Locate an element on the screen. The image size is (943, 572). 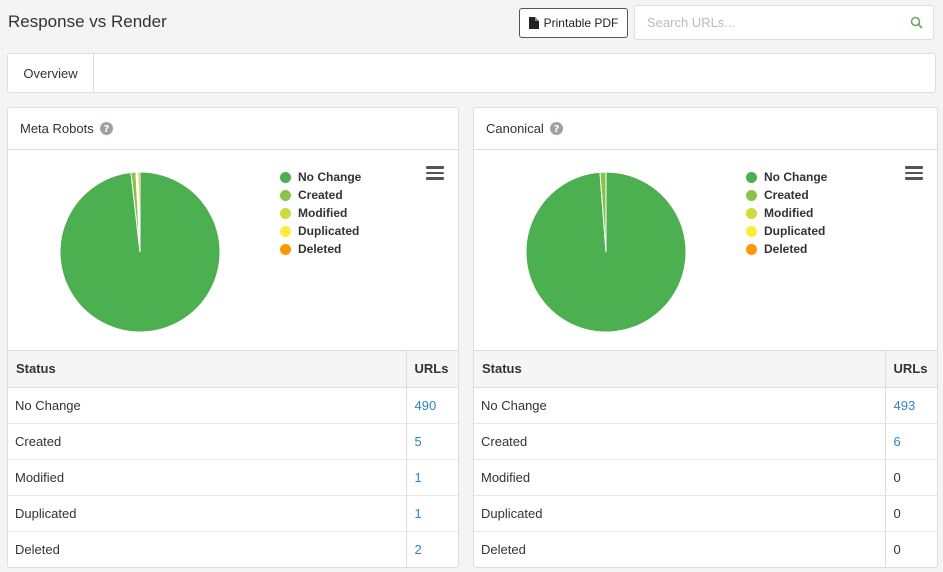
url-count-link: 493 is located at coordinates (904, 405).